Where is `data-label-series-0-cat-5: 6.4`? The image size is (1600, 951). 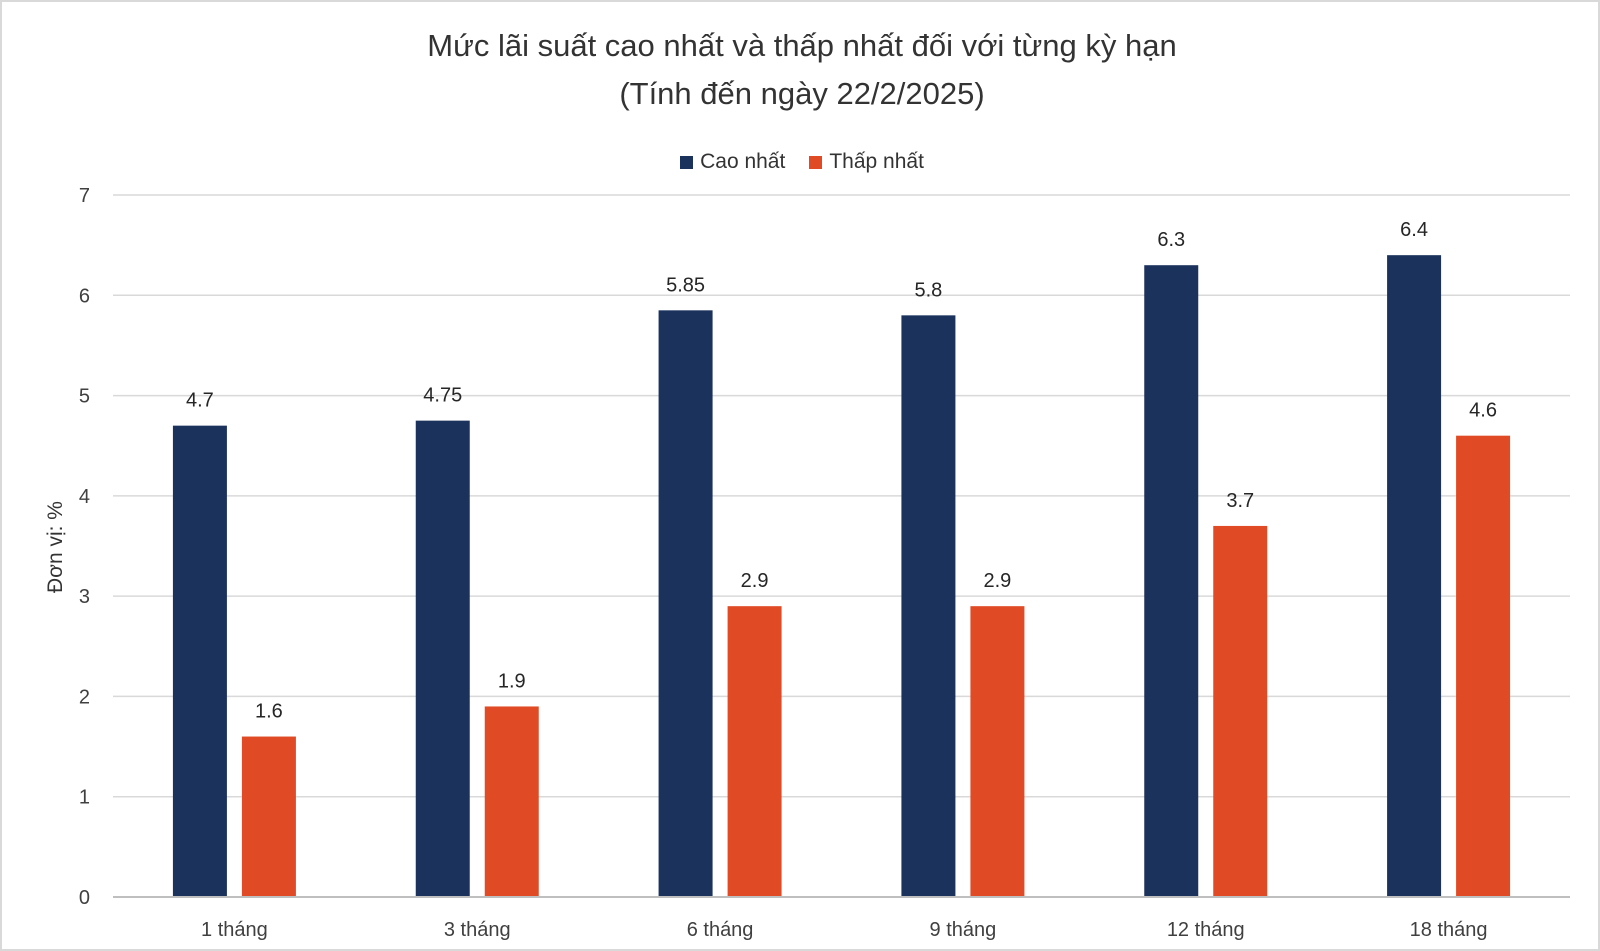
data-label-series-0-cat-5: 6.4 is located at coordinates (1414, 230).